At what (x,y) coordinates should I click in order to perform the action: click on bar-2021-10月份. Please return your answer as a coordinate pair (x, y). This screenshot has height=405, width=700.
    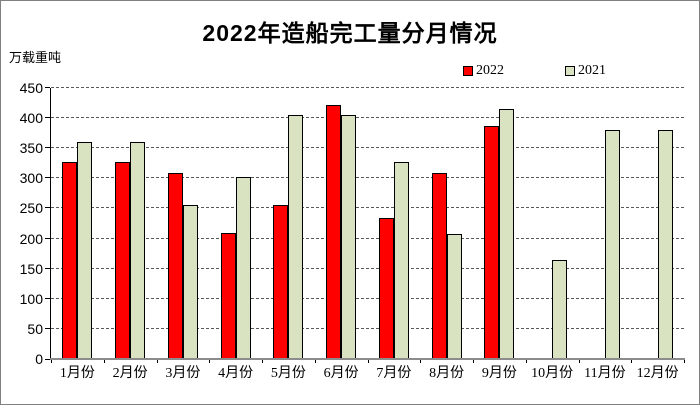
    Looking at the image, I should click on (560, 309).